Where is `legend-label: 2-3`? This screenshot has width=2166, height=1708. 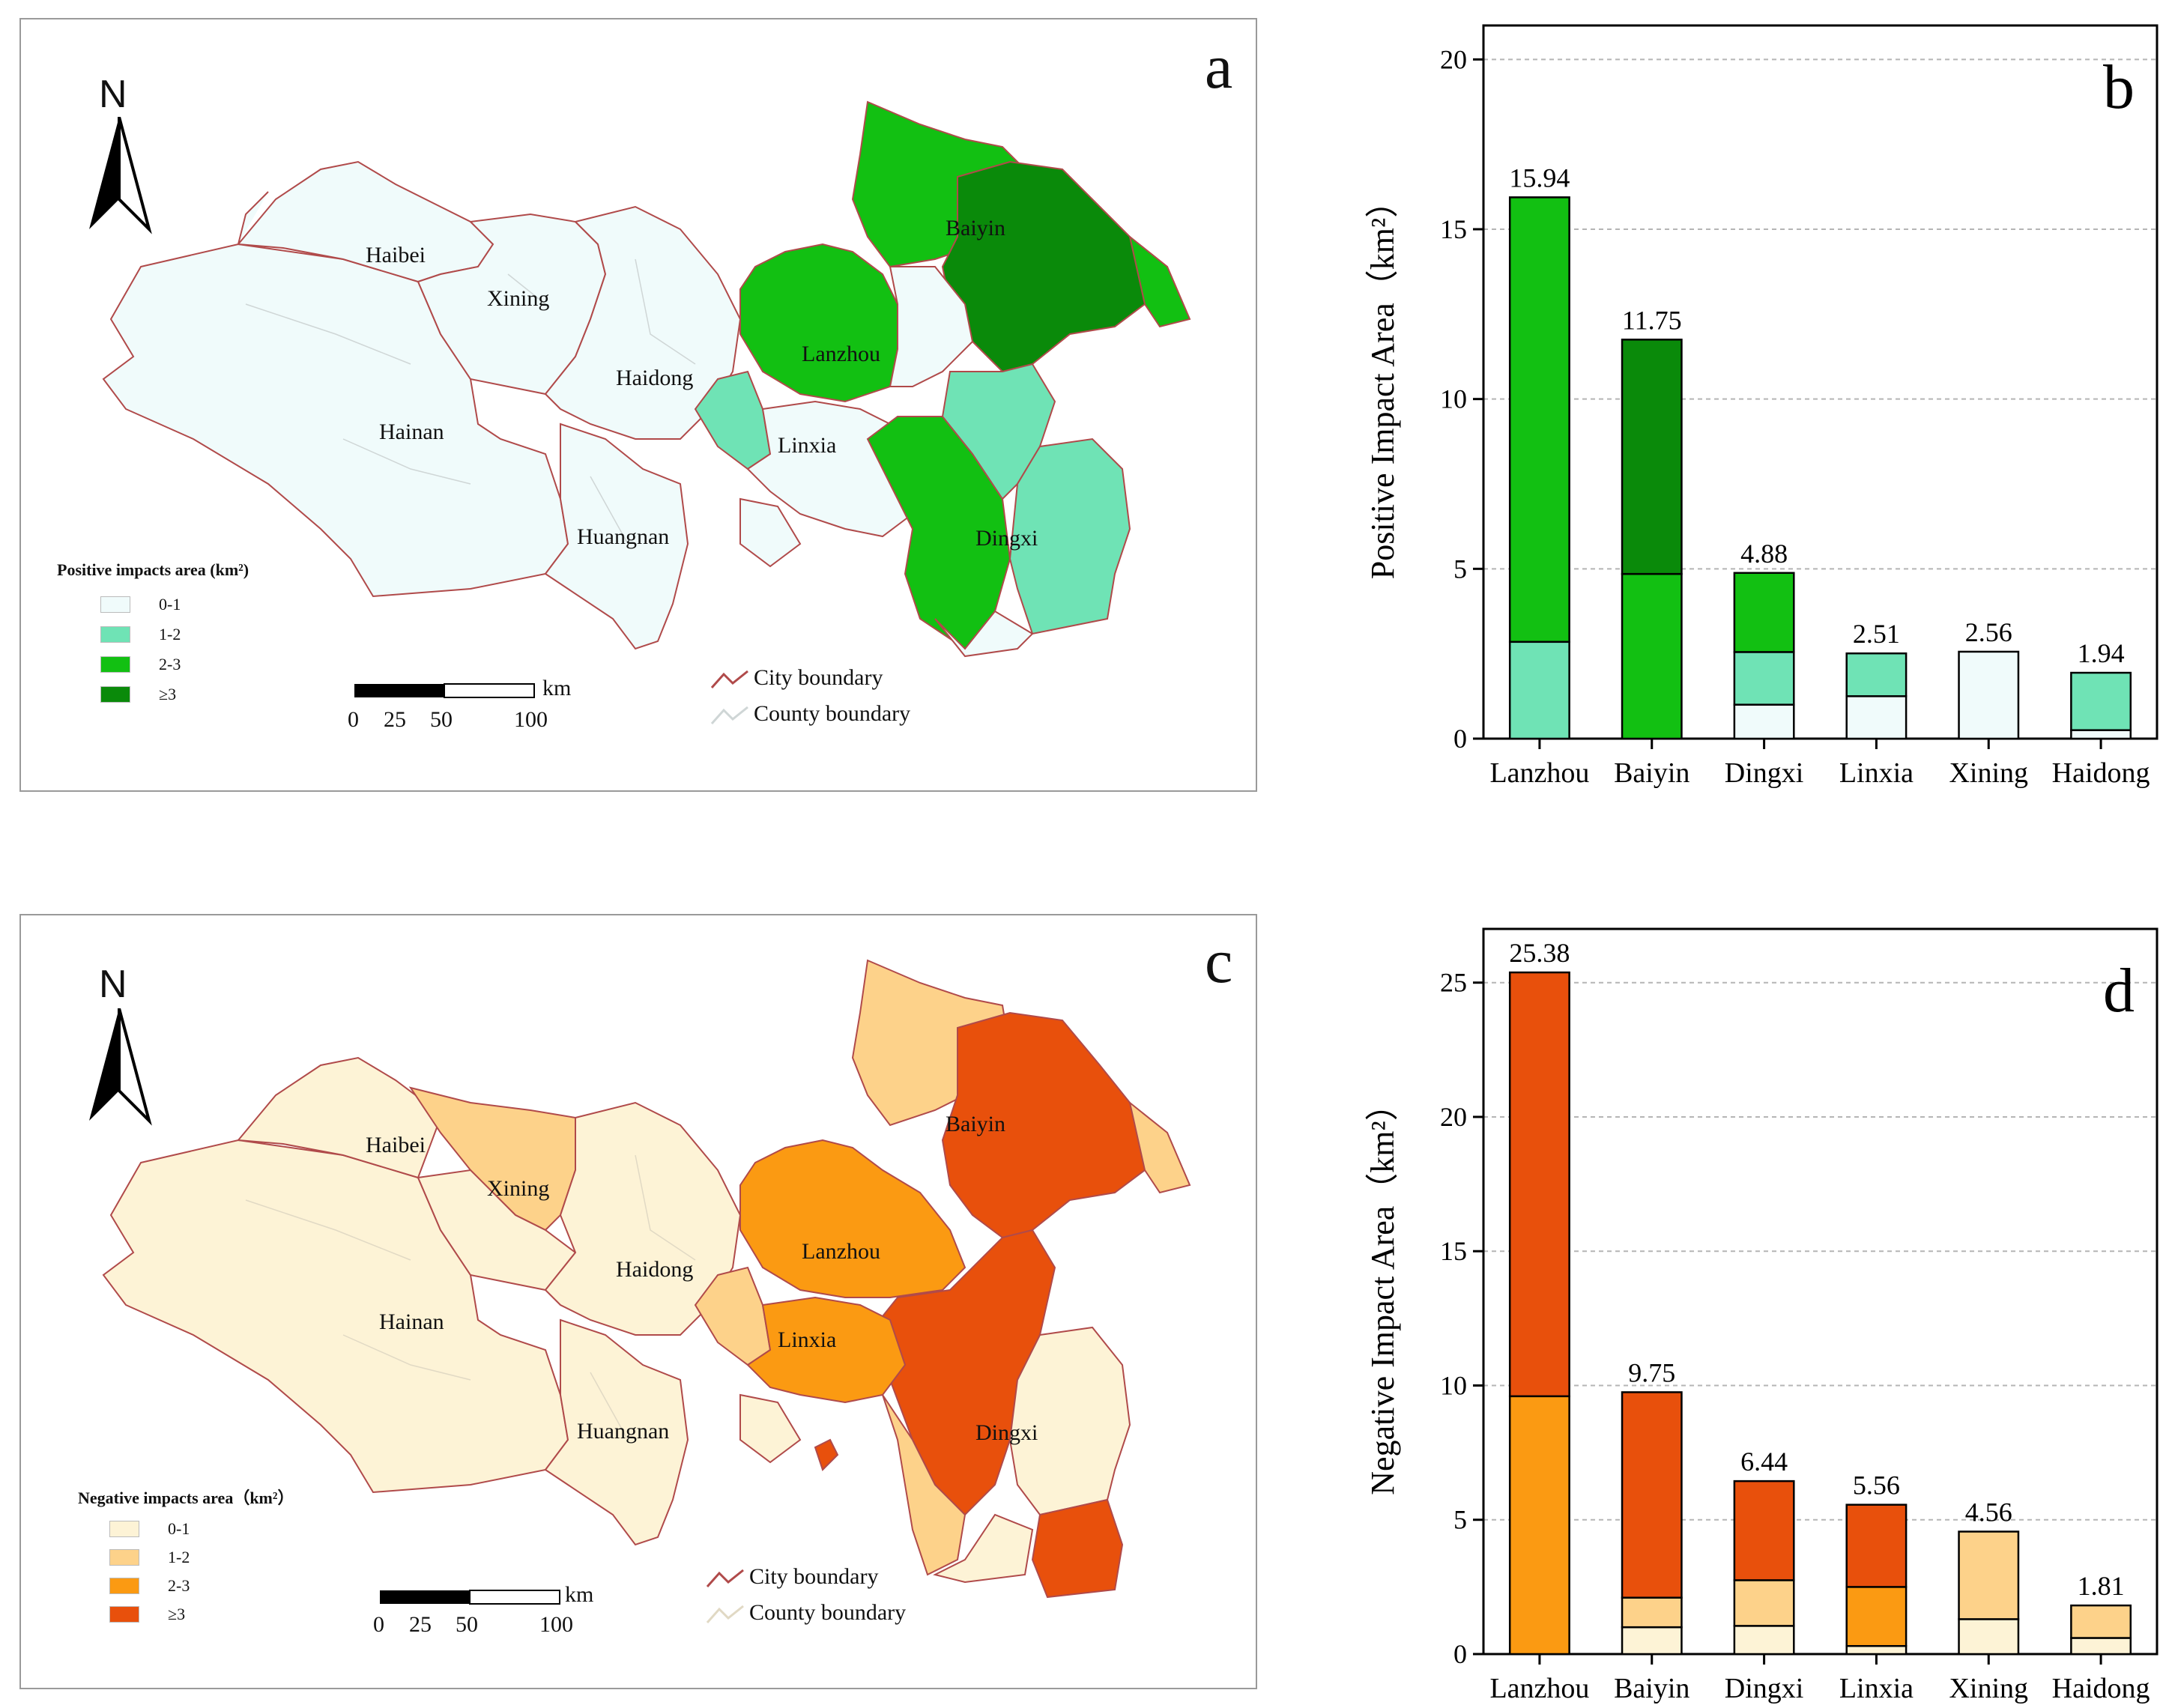 legend-label: 2-3 is located at coordinates (179, 1585).